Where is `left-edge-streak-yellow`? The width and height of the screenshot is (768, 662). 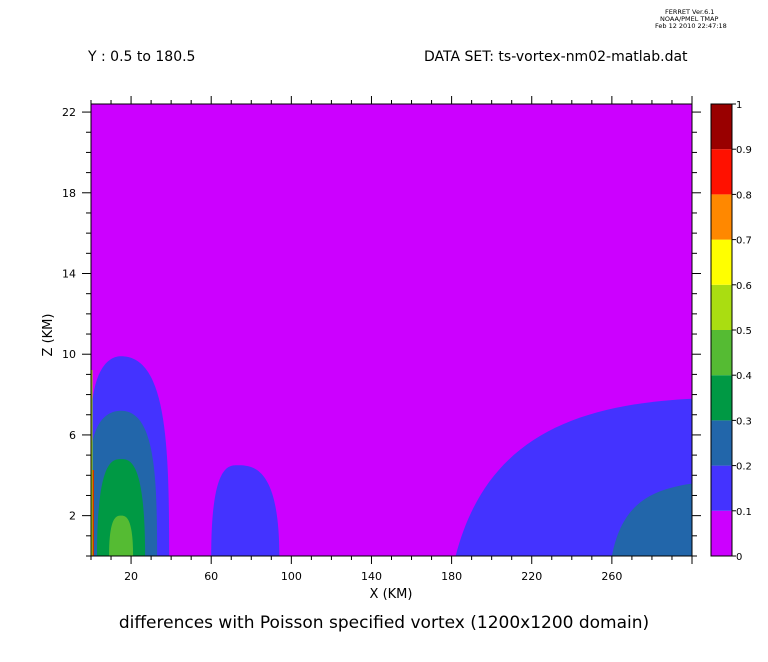 left-edge-streak-yellow is located at coordinates (92, 463).